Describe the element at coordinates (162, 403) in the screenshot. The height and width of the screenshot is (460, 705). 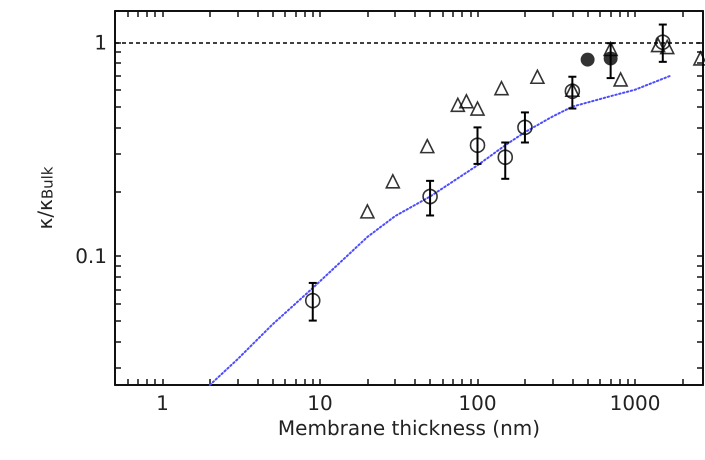
I see `x-tick-label: 1` at that location.